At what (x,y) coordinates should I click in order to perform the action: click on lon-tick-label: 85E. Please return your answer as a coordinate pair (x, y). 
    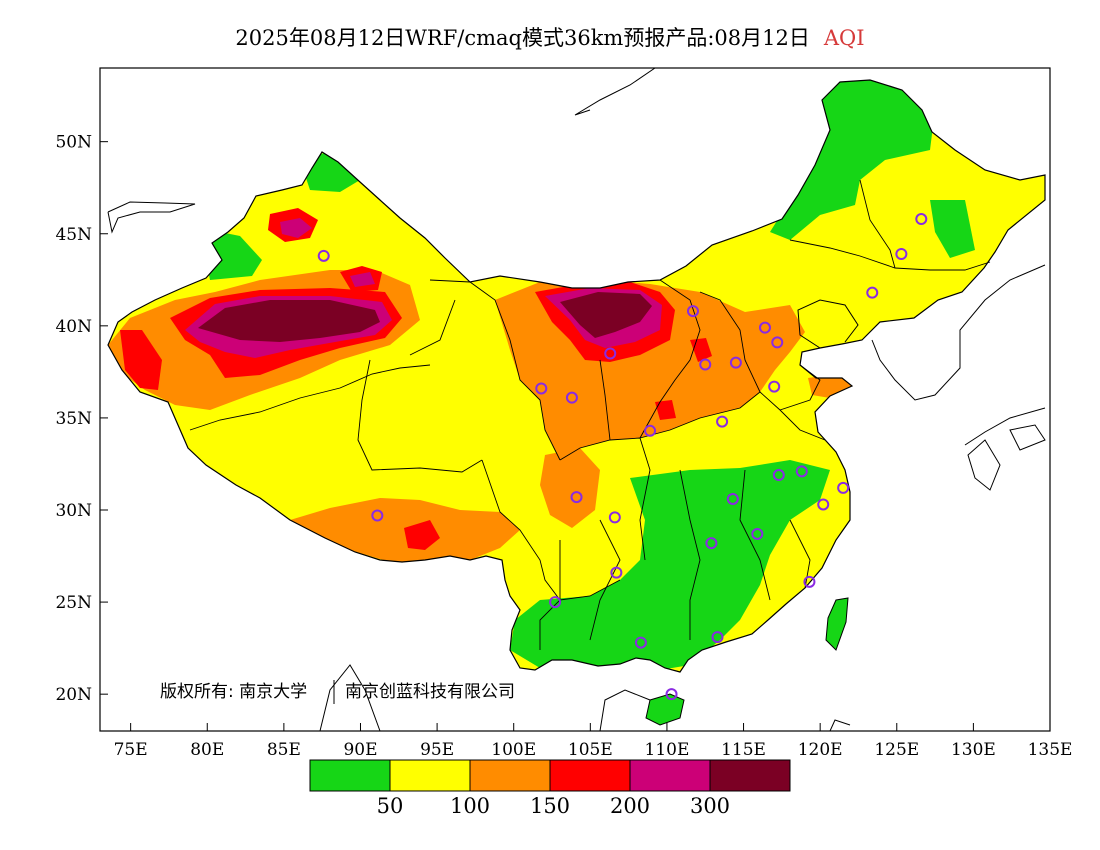
    Looking at the image, I should click on (284, 750).